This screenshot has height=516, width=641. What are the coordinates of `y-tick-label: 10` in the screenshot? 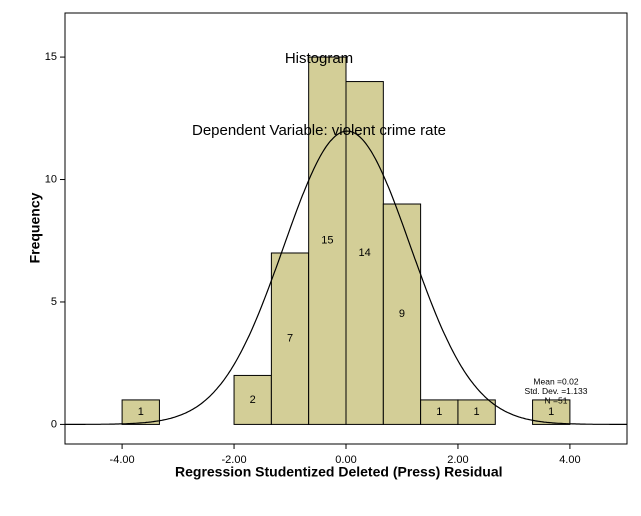 It's located at (51, 179).